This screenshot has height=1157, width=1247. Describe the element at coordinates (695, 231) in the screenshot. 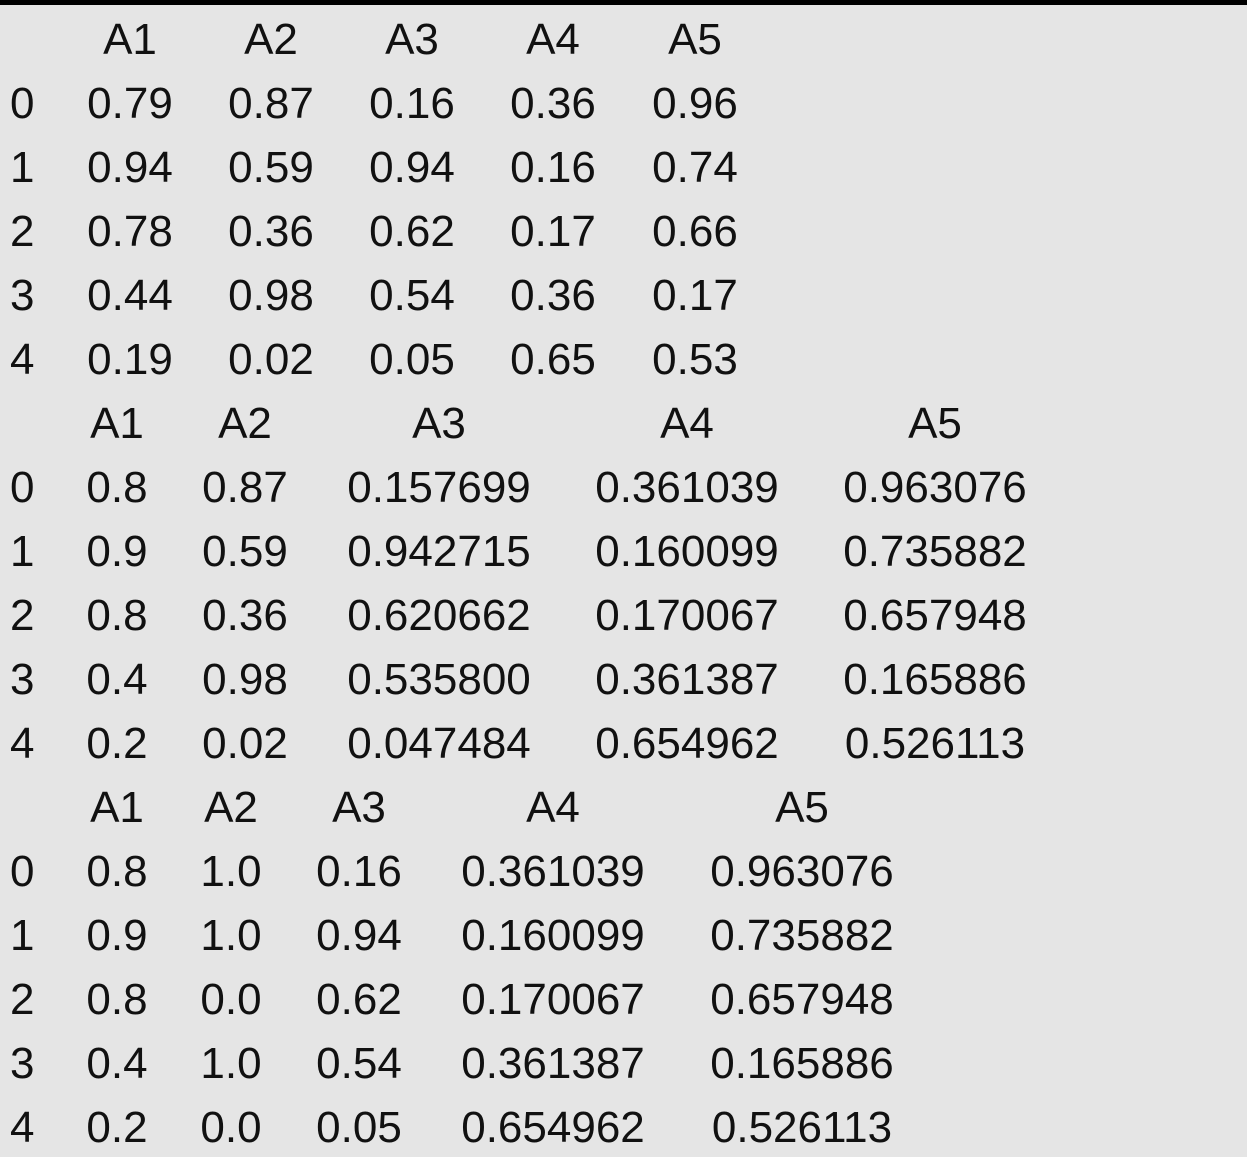

I see `table-cell: 0.66` at that location.